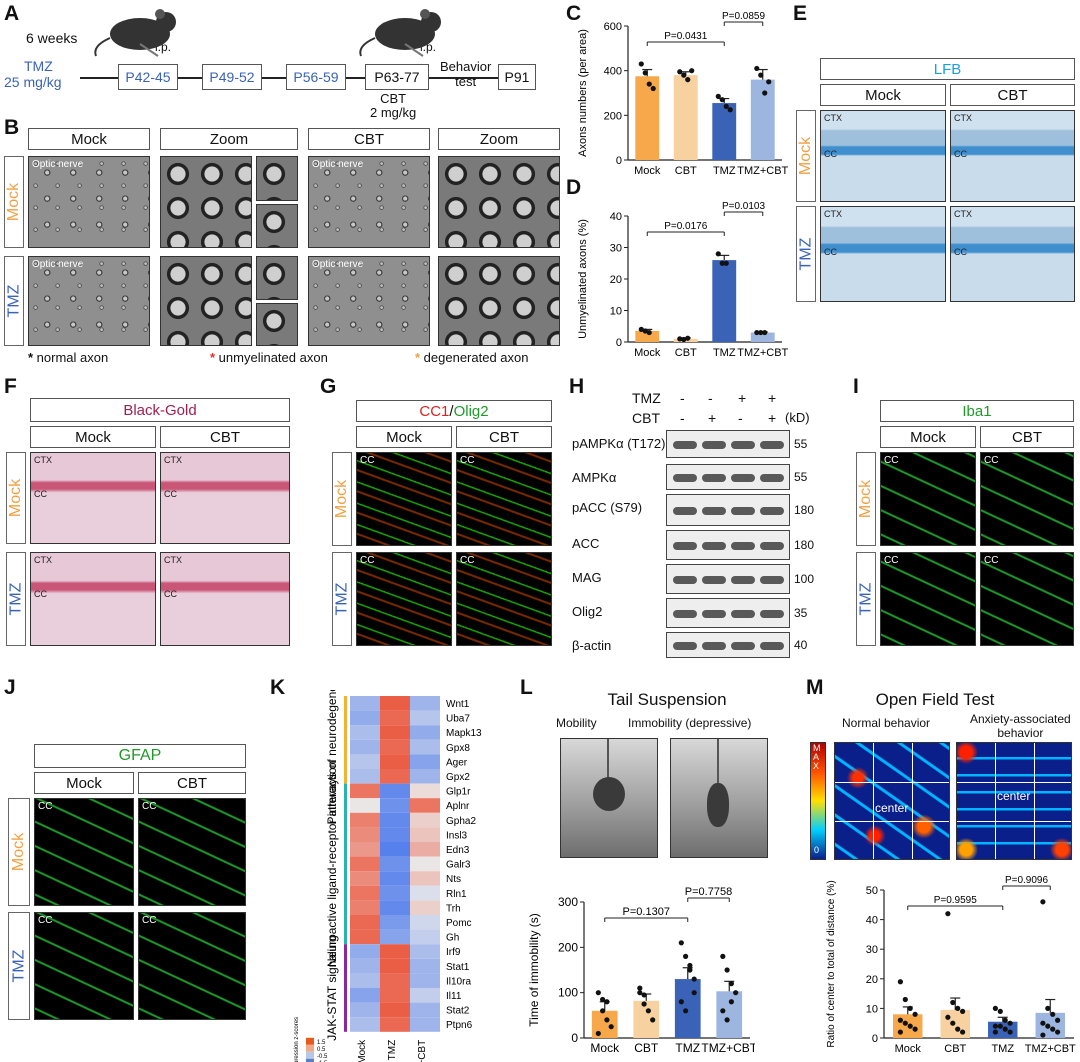 This screenshot has height=1062, width=1080. What do you see at coordinates (84, 852) in the screenshot?
I see `gfap-image: CC` at bounding box center [84, 852].